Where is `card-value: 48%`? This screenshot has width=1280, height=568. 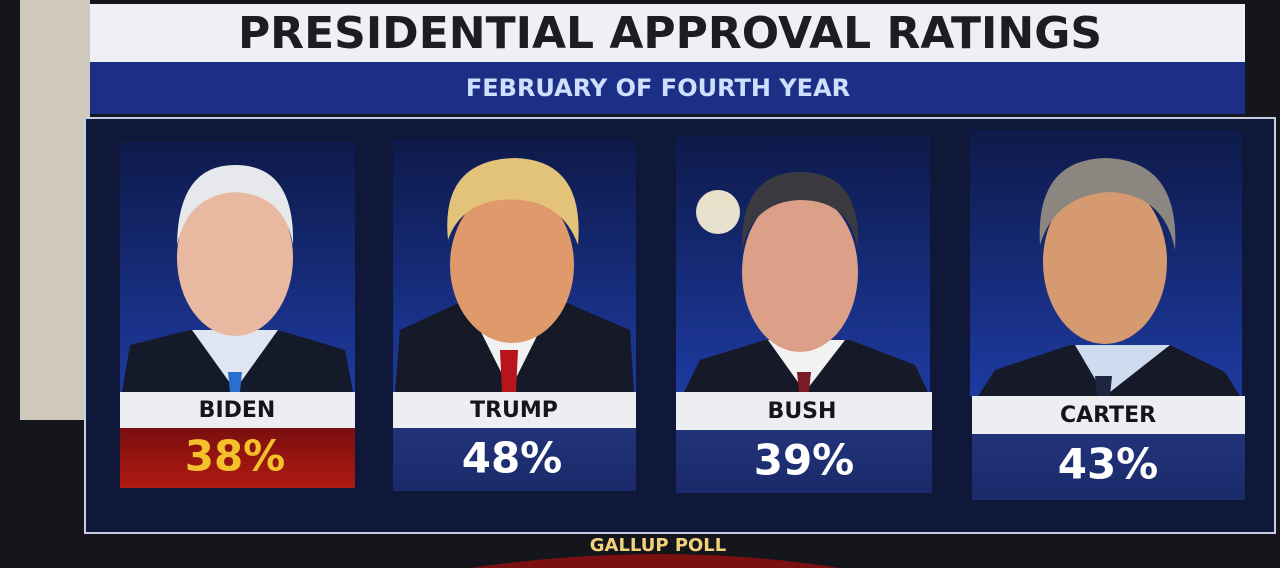 card-value: 48% is located at coordinates (512, 458).